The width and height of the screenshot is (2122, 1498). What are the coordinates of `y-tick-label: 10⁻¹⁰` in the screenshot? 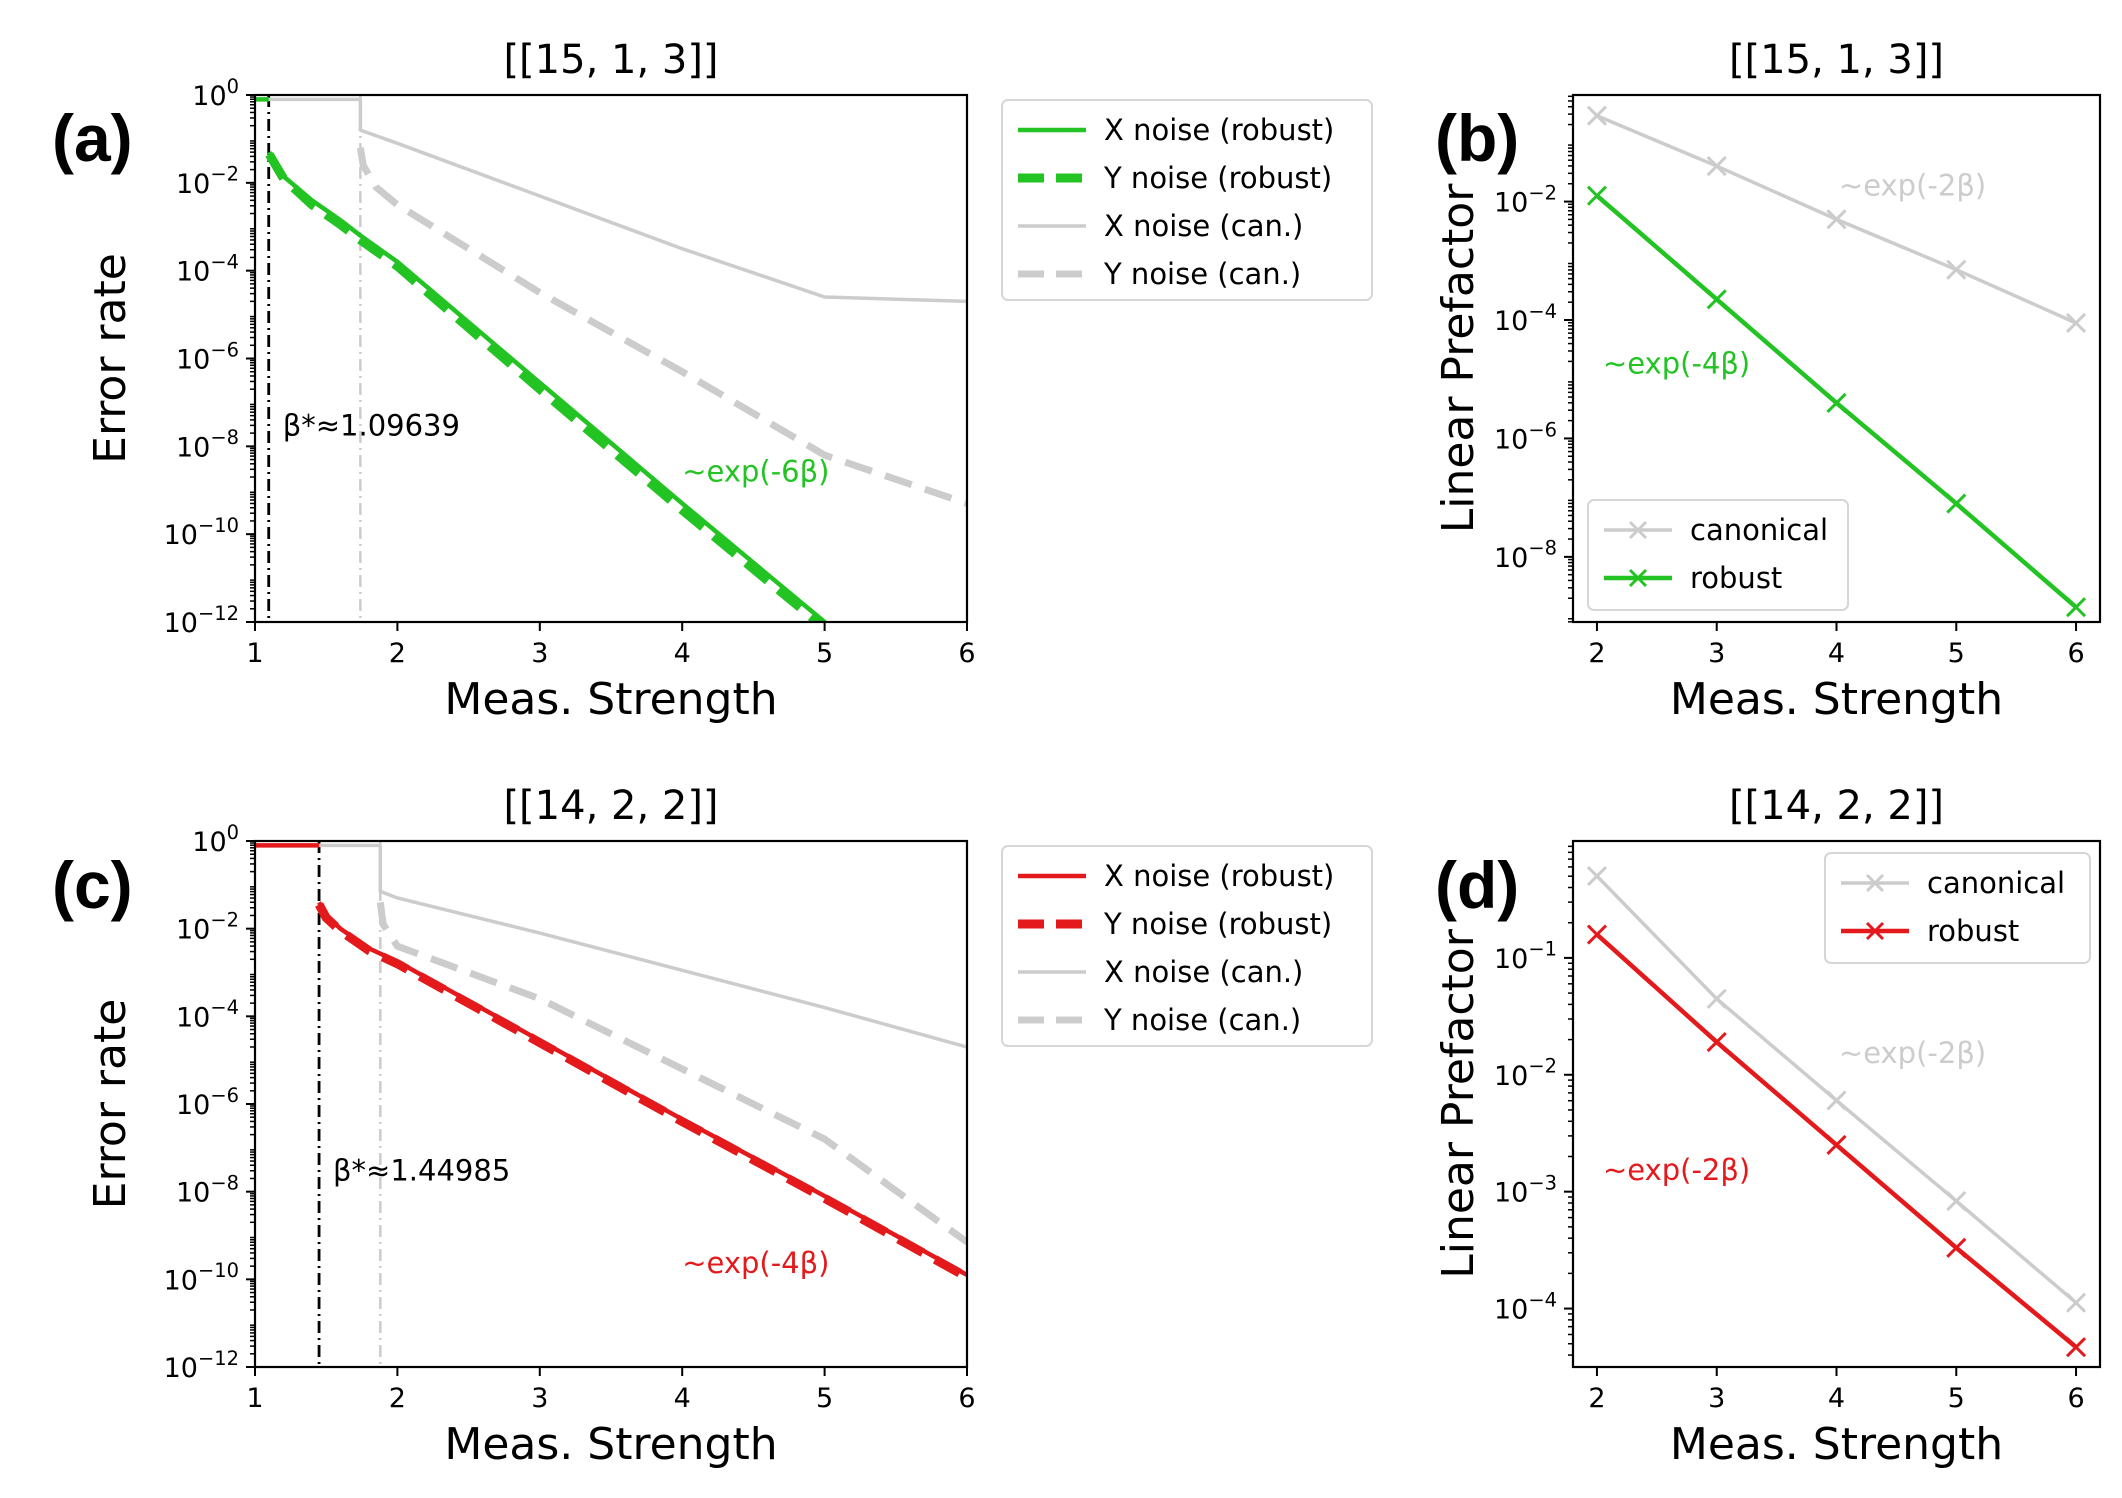 It's located at (201, 532).